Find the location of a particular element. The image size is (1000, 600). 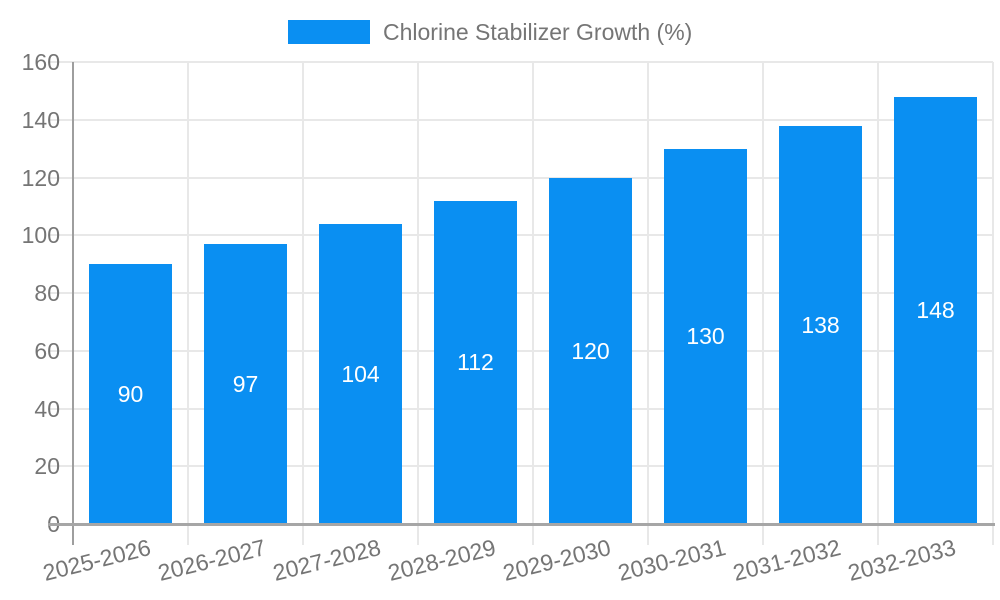

bar-value-label: 112 is located at coordinates (475, 362).